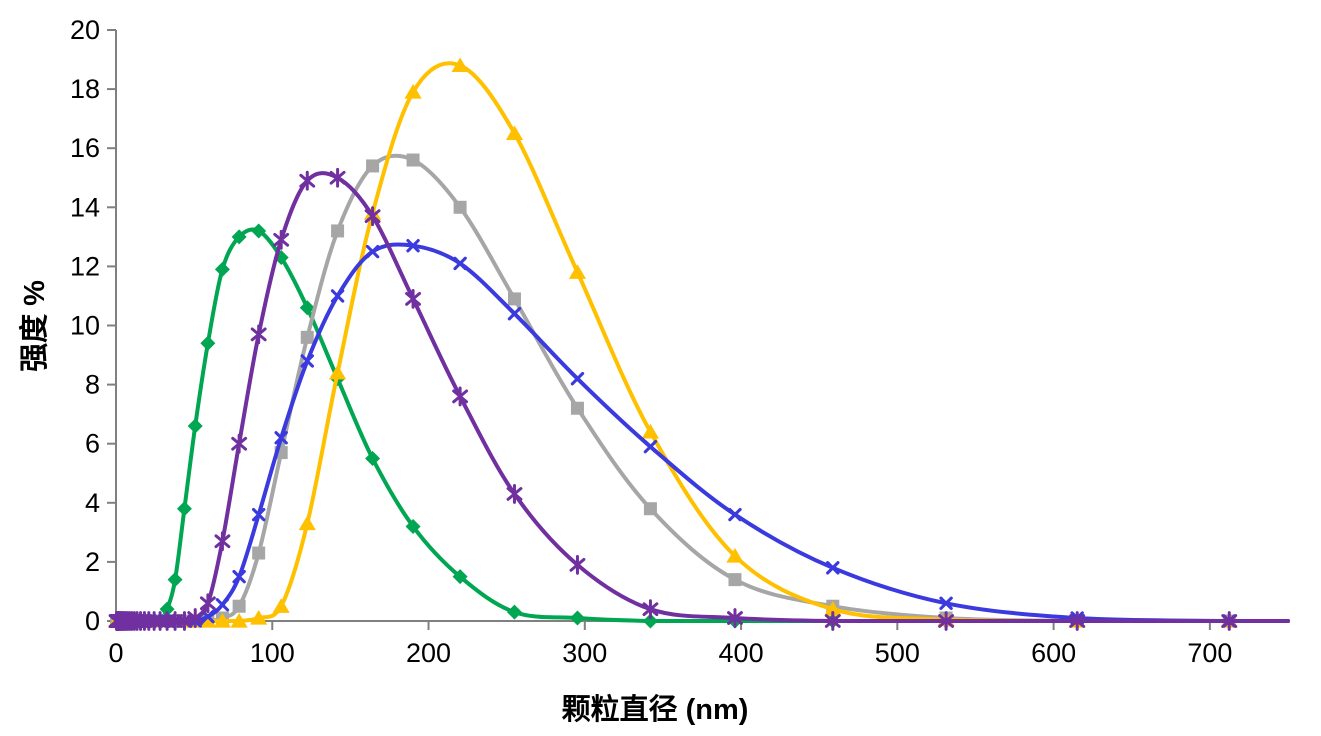 The image size is (1321, 736). What do you see at coordinates (115, 653) in the screenshot?
I see `x-axis-tick-label: 0` at bounding box center [115, 653].